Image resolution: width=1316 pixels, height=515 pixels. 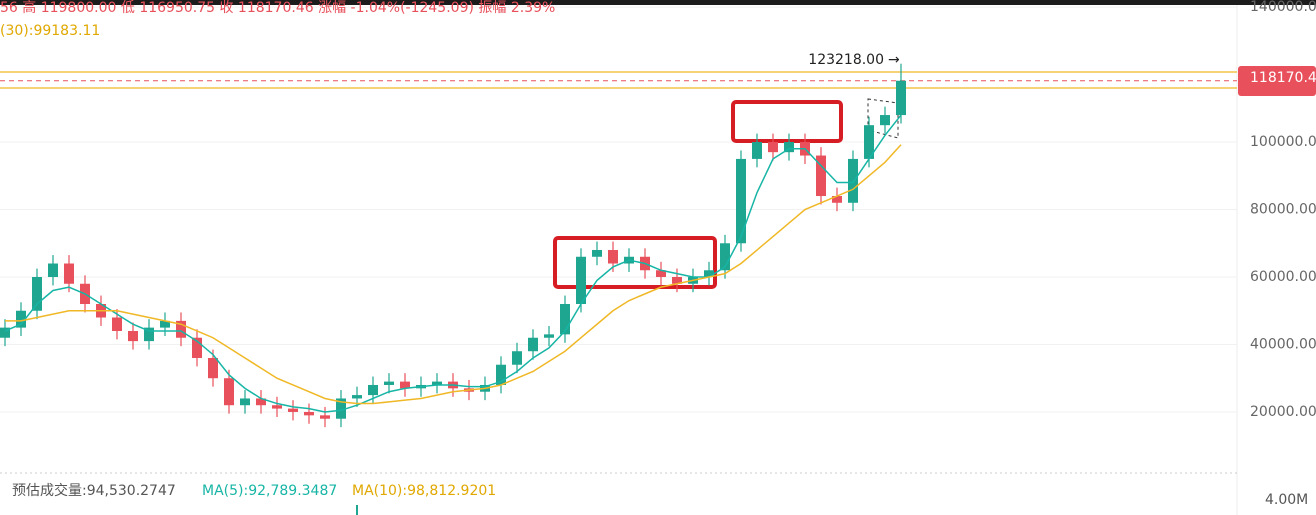 I want to click on volume-ma5: MA(5):92,789.3487, so click(x=269, y=491).